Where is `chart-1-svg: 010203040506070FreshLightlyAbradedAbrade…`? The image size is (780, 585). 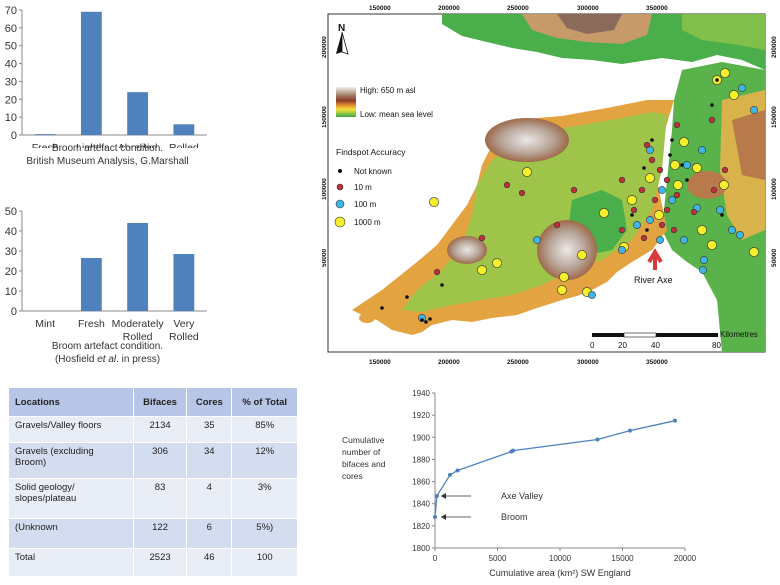 chart-1-svg: 010203040506070FreshLightlyAbradedAbrade… is located at coordinates (106, 86).